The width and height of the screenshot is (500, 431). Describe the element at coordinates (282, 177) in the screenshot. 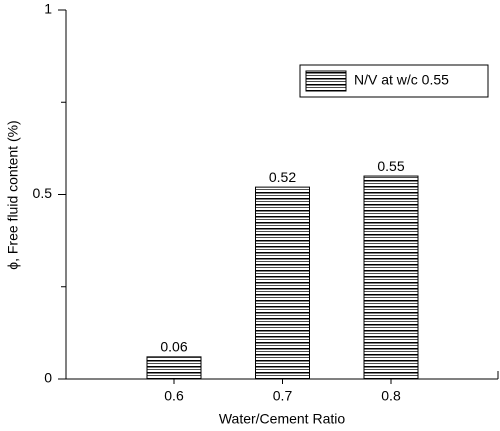

I see `value-label: 0.52` at that location.